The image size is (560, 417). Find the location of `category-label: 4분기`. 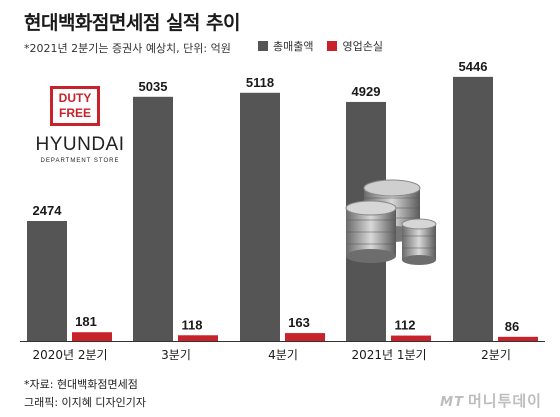

category-label: 4분기 is located at coordinates (283, 355).